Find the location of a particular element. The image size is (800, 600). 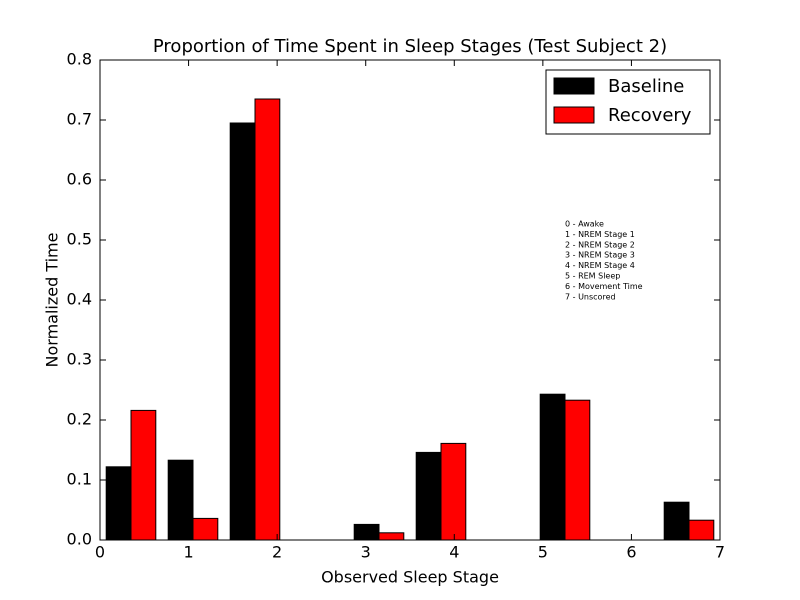

y-tick-label: 0.6 is located at coordinates (79, 179).